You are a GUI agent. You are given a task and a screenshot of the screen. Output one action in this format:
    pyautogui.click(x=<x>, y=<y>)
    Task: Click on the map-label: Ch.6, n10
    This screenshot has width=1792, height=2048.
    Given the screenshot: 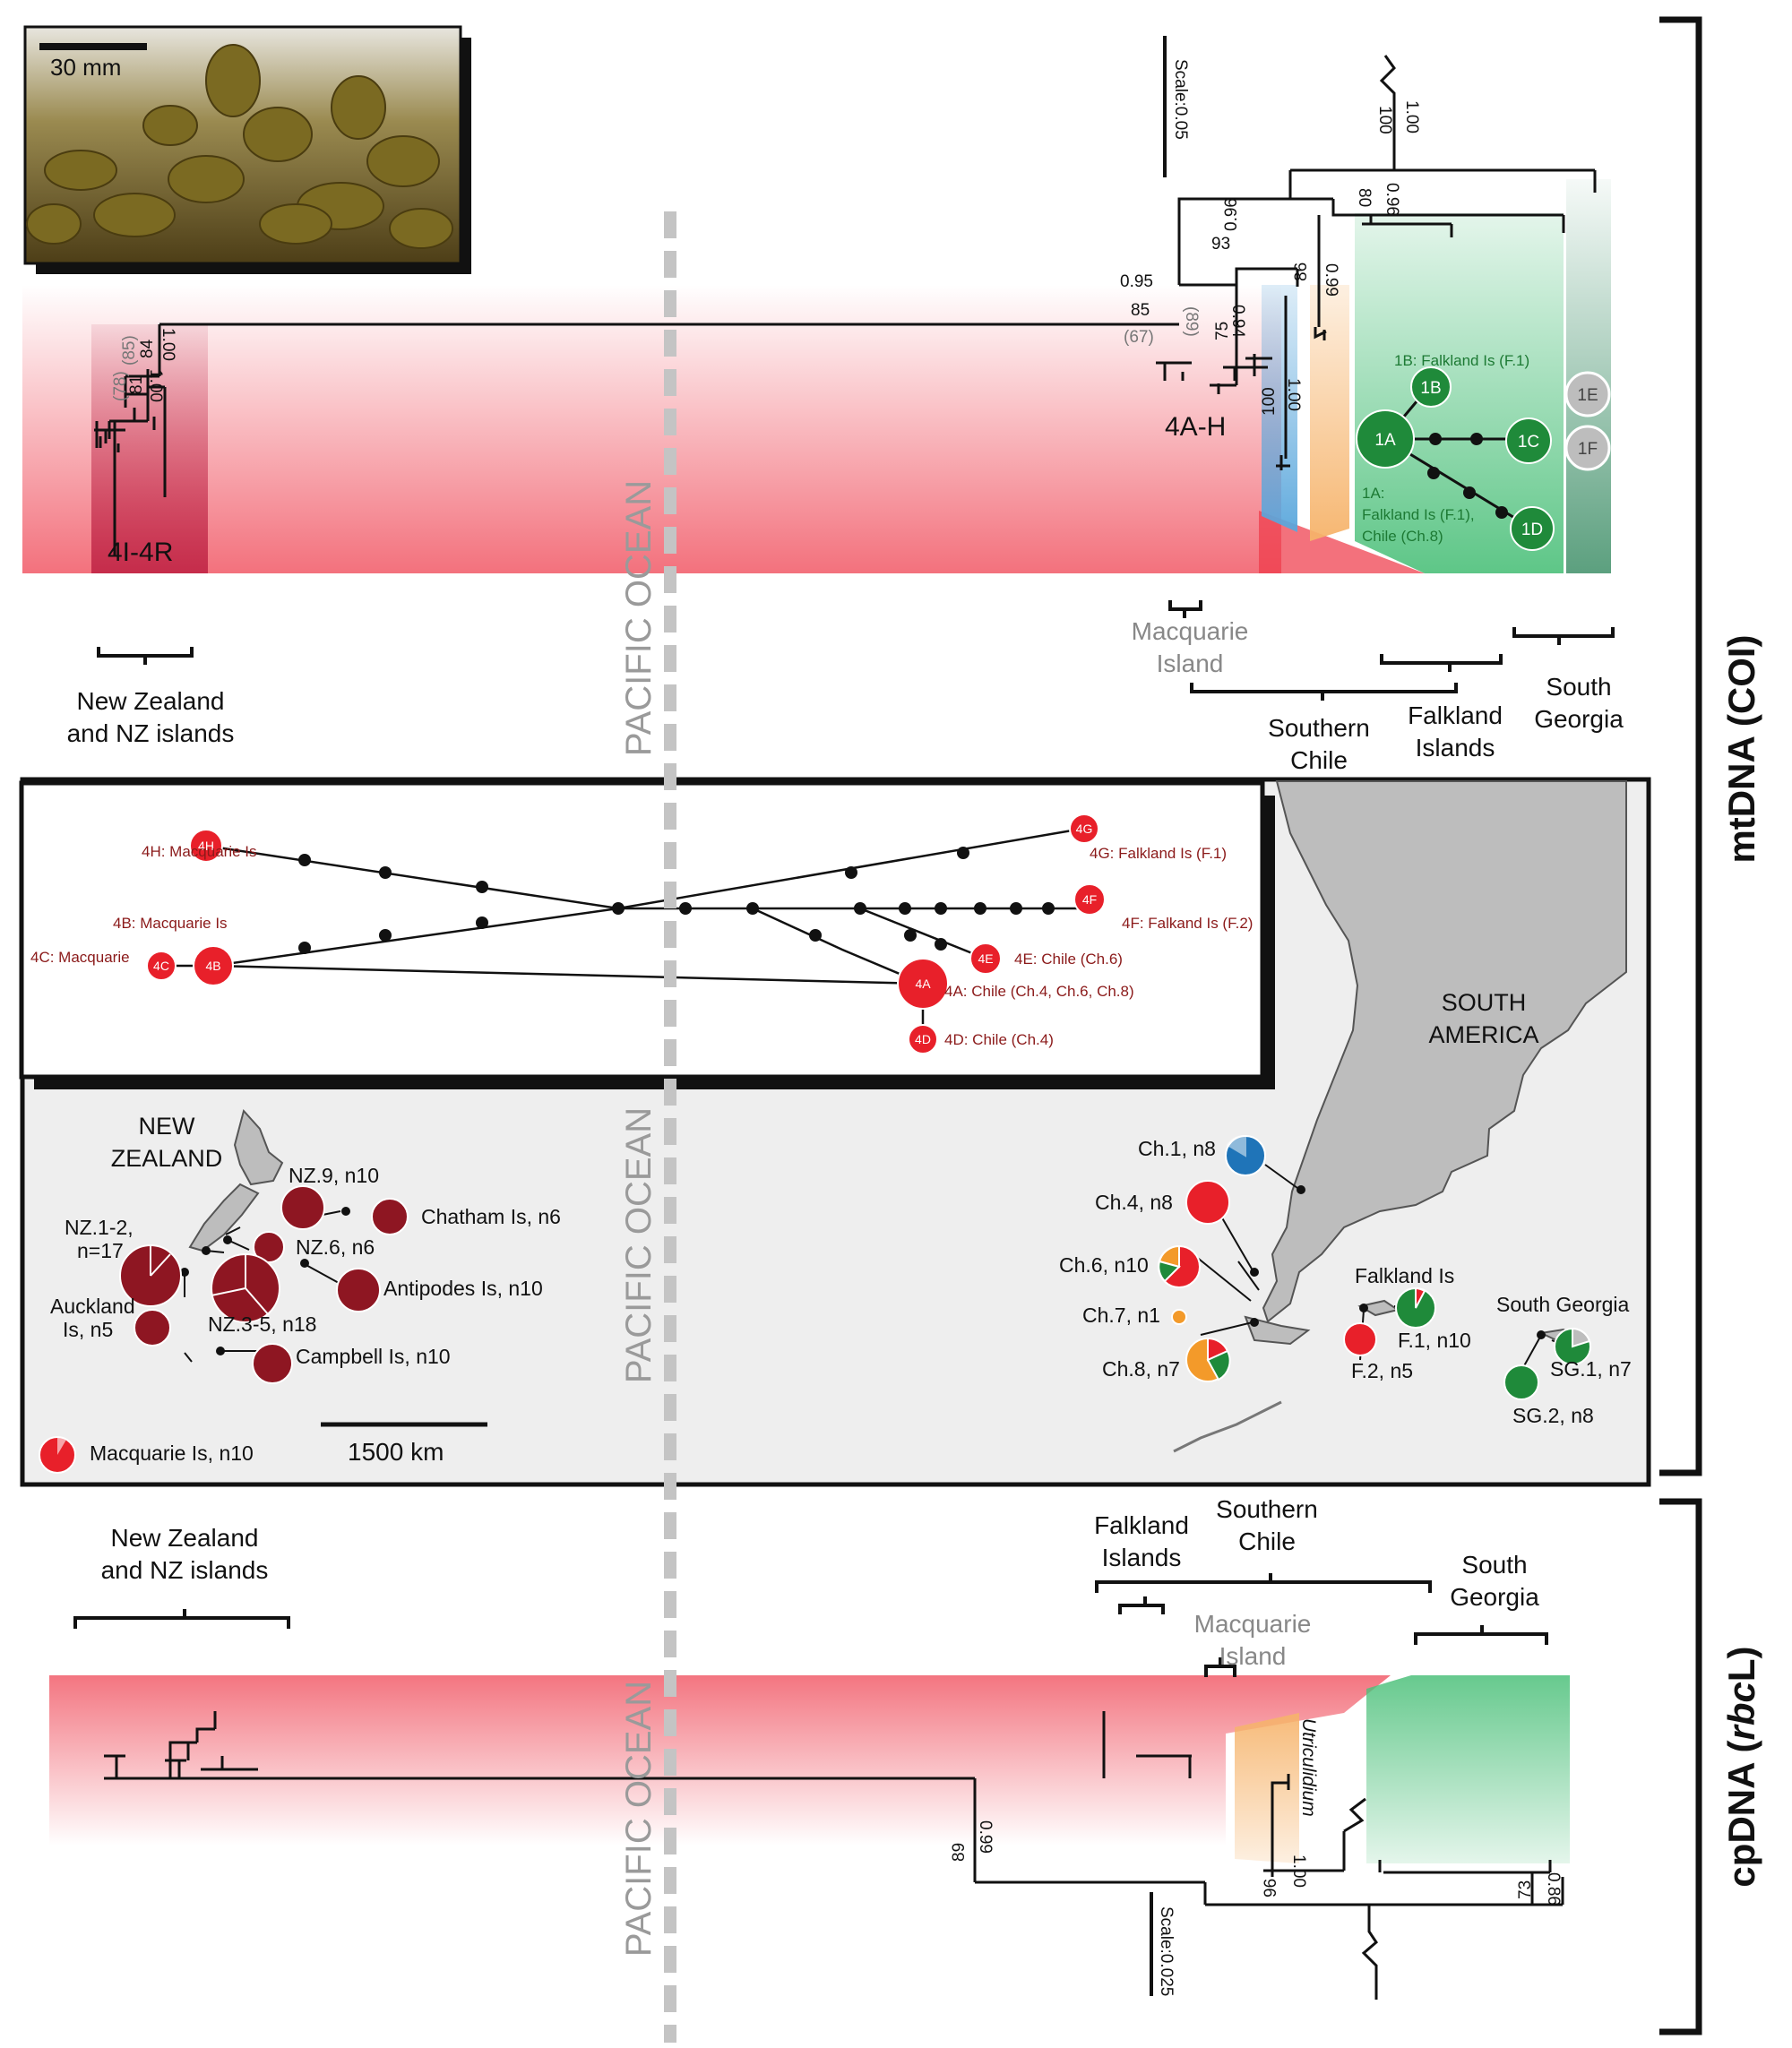 What is the action you would take?
    pyautogui.click(x=1104, y=1265)
    